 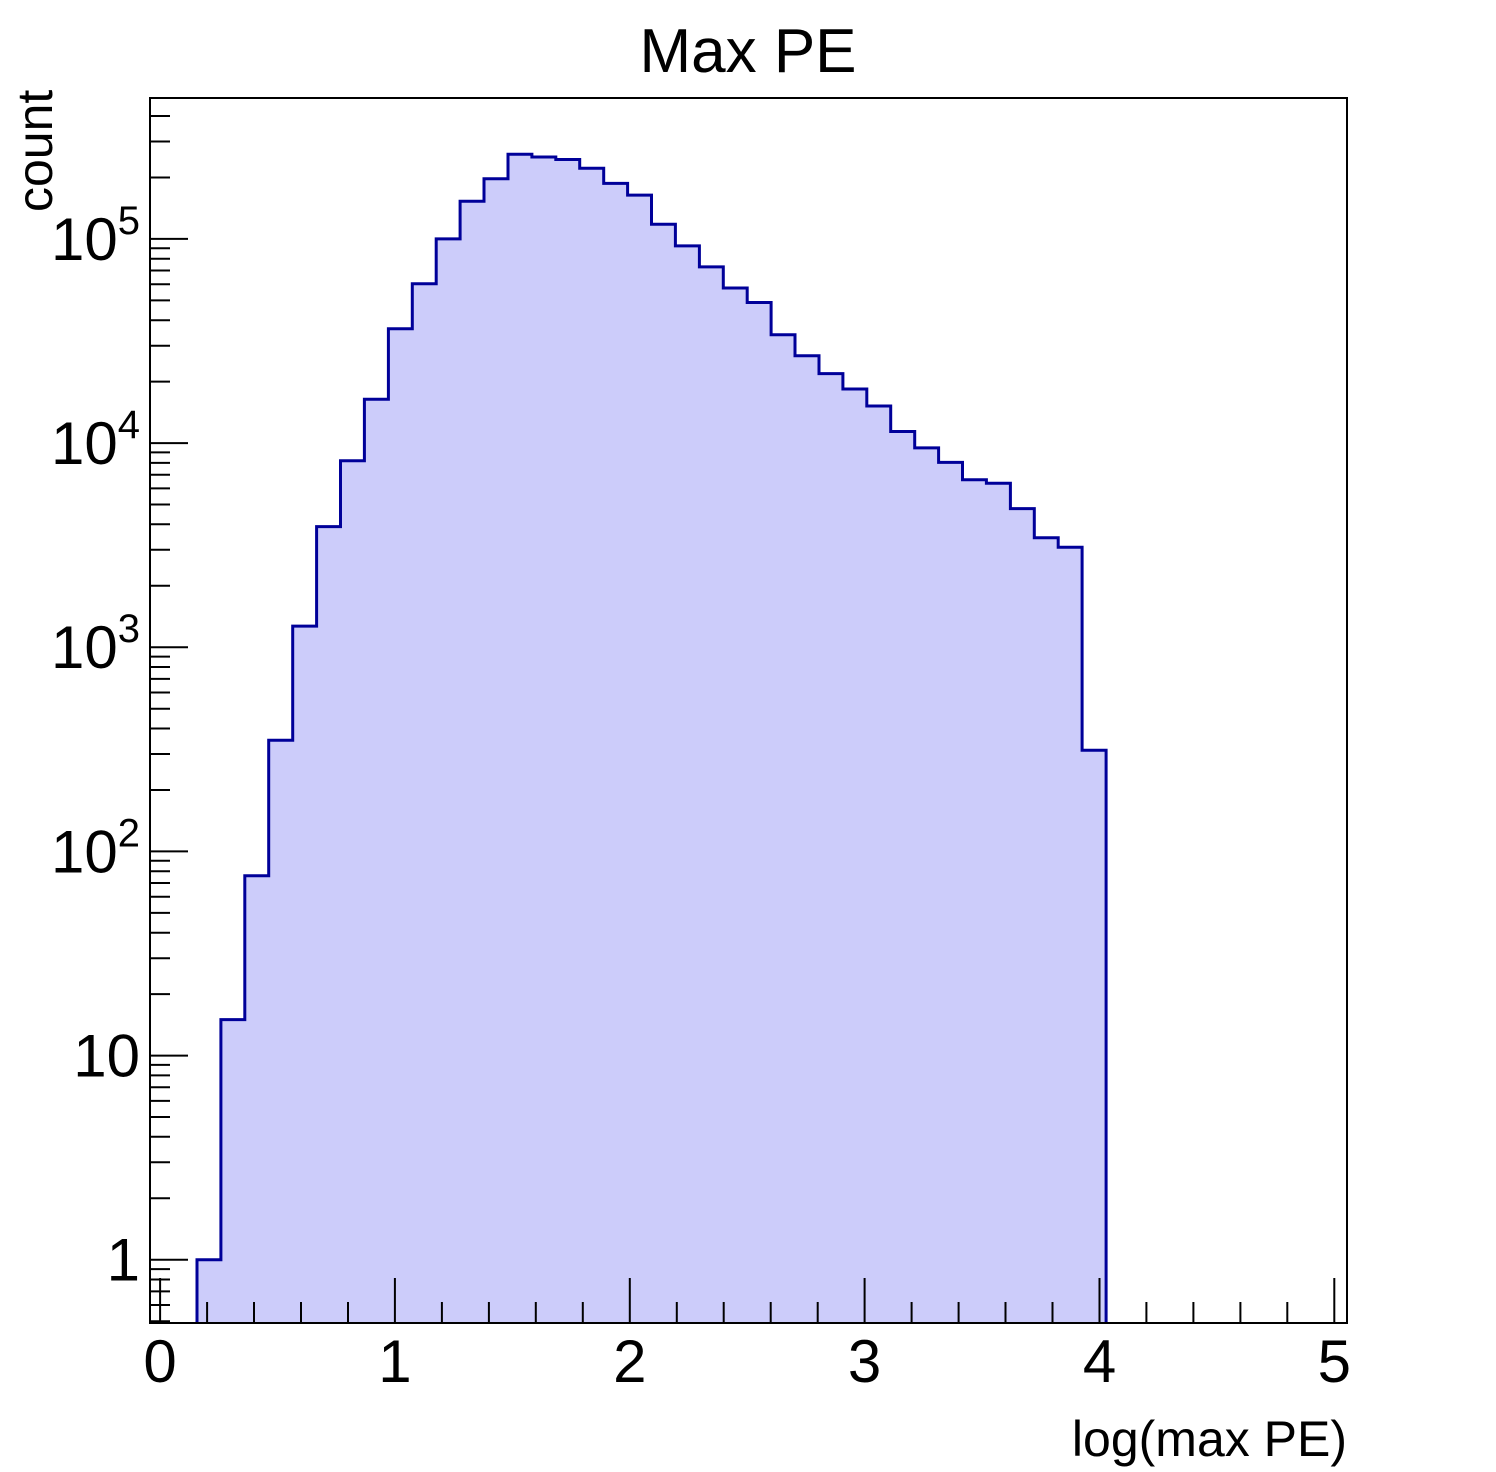 What do you see at coordinates (123, 1260) in the screenshot?
I see `y-tick-label: 1` at bounding box center [123, 1260].